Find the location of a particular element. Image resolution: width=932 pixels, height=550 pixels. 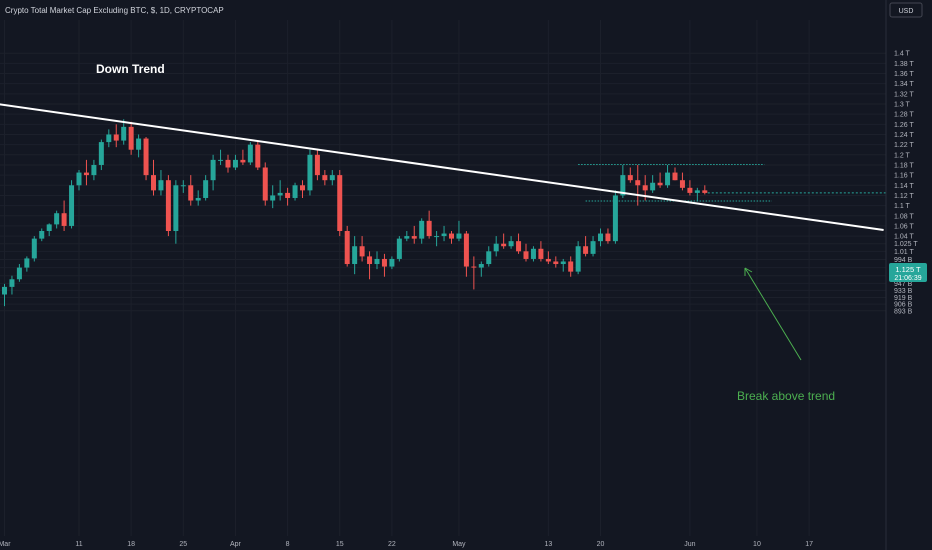

price-tick-label: 1.34 T is located at coordinates (904, 84).